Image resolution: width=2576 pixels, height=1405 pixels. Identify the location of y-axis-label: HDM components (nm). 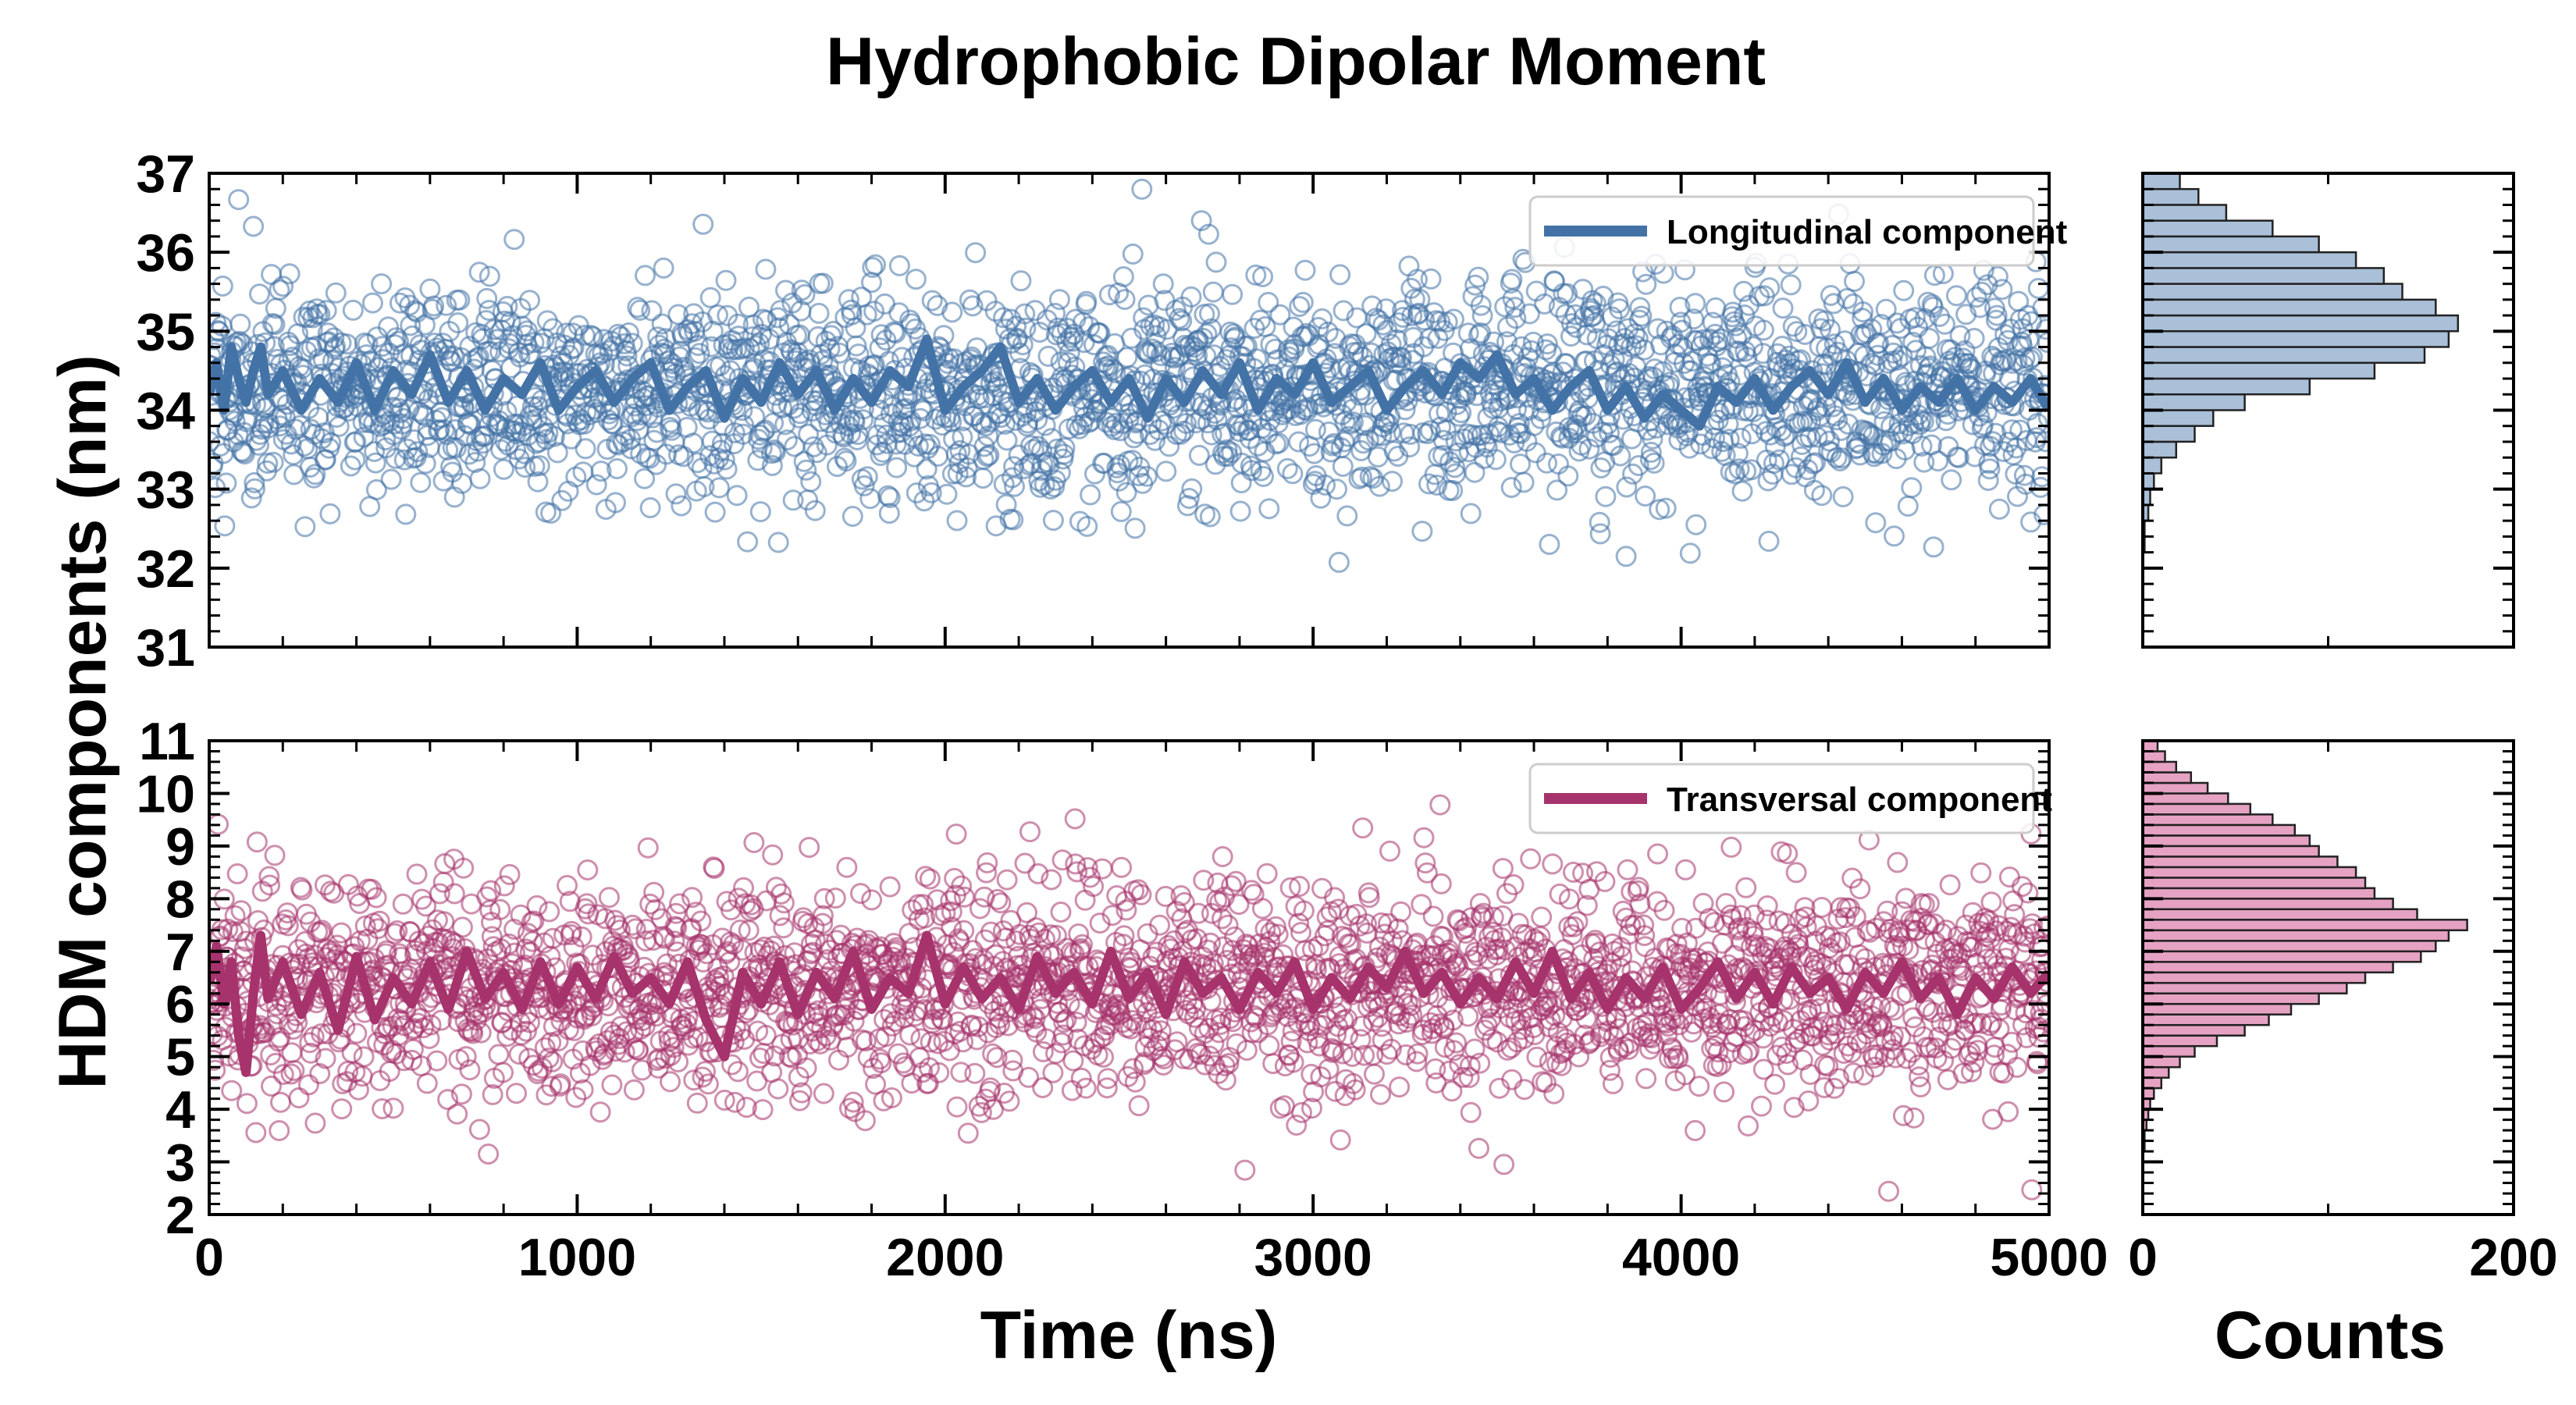
(82, 721).